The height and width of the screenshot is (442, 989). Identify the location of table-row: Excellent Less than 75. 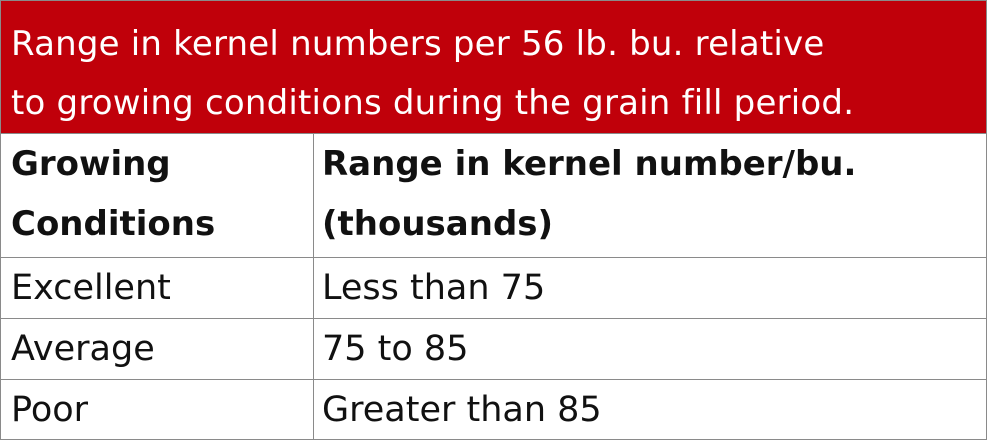
(493, 287).